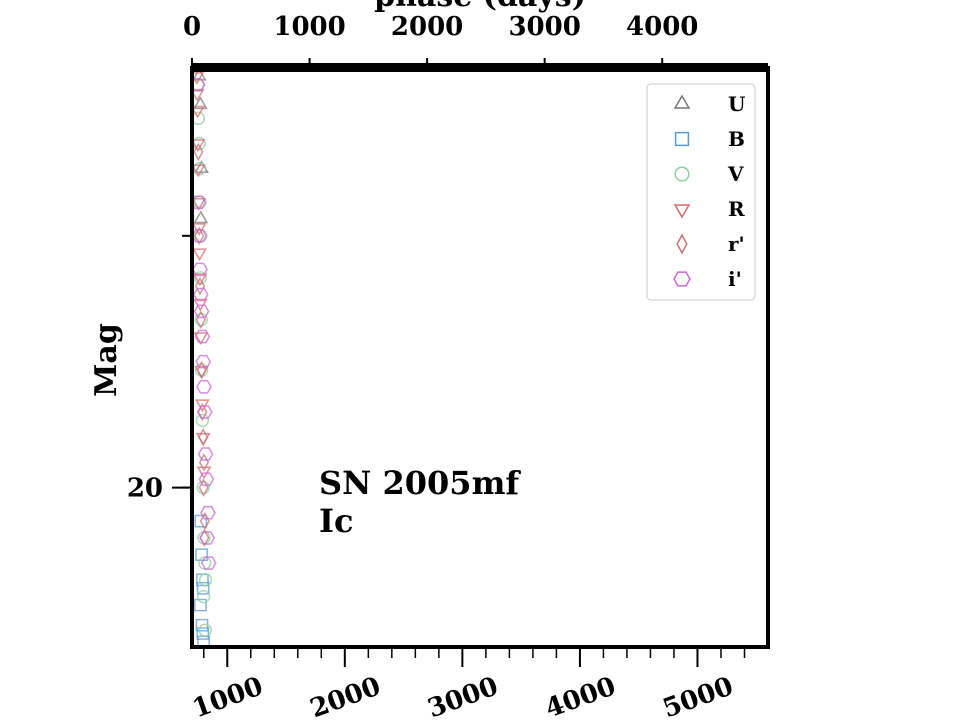 This screenshot has height=720, width=960. Describe the element at coordinates (736, 139) in the screenshot. I see `legend-label: B` at that location.